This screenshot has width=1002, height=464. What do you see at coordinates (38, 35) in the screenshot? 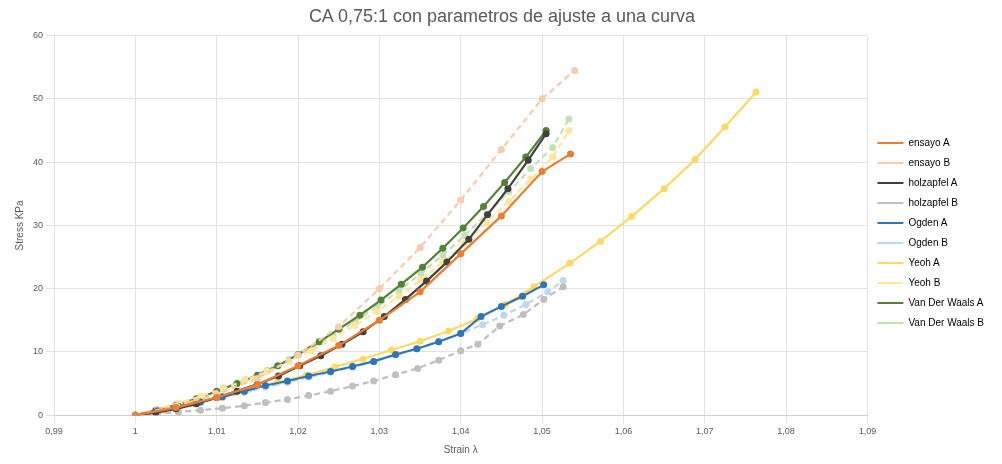
I see `y-tick-label: 60` at bounding box center [38, 35].